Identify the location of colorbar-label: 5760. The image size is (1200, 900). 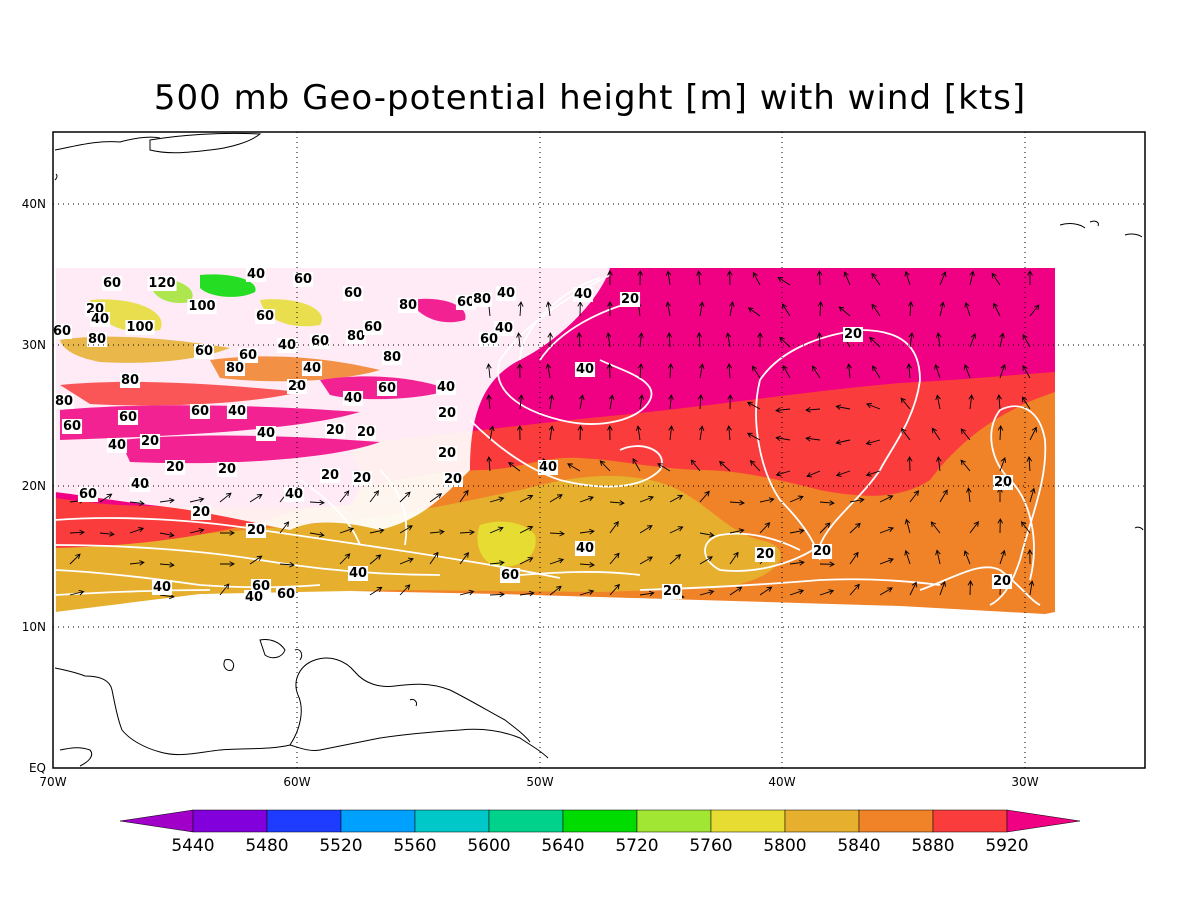
(710, 846).